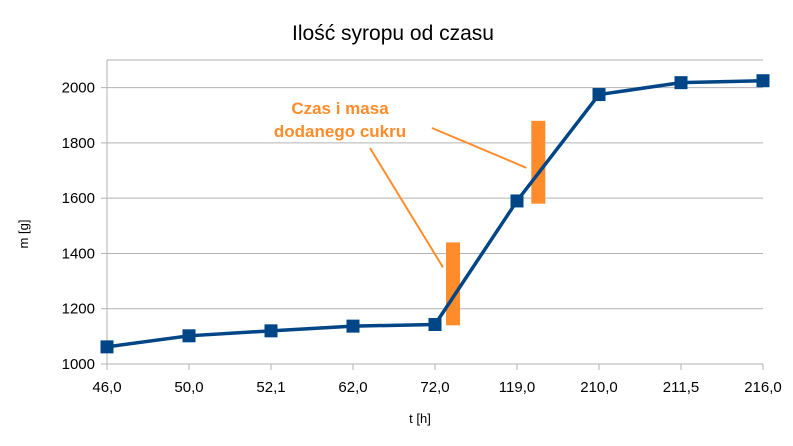 This screenshot has height=446, width=793. What do you see at coordinates (681, 387) in the screenshot?
I see `x-tick-label: 211,5` at bounding box center [681, 387].